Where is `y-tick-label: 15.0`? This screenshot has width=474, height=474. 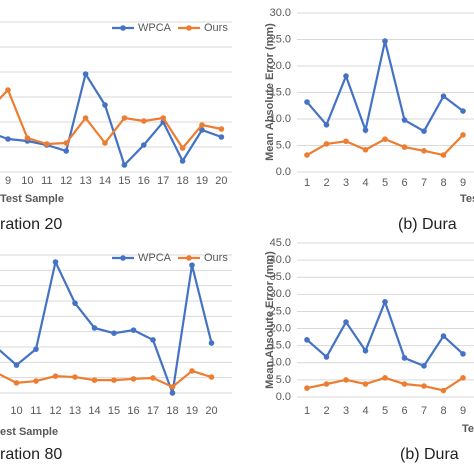
y-tick-label: 15.0 is located at coordinates (280, 346).